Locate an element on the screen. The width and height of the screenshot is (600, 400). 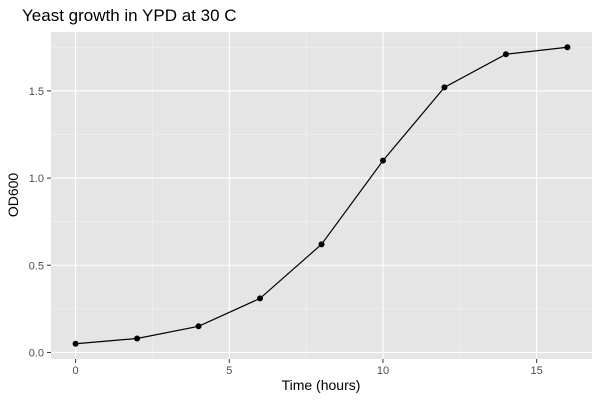
y-tick-label: 1.0 is located at coordinates (36, 179).